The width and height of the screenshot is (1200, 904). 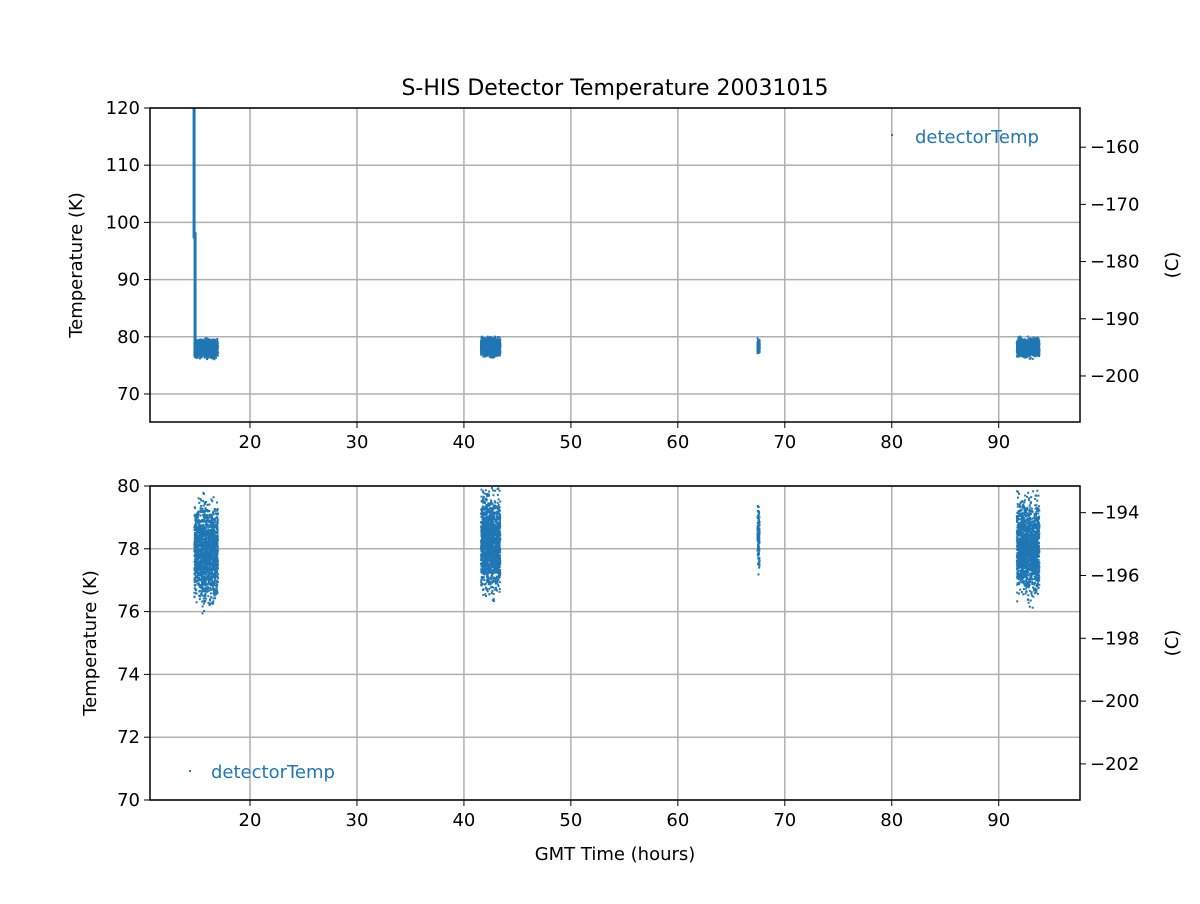 I want to click on y-tick-label: 72, so click(x=128, y=737).